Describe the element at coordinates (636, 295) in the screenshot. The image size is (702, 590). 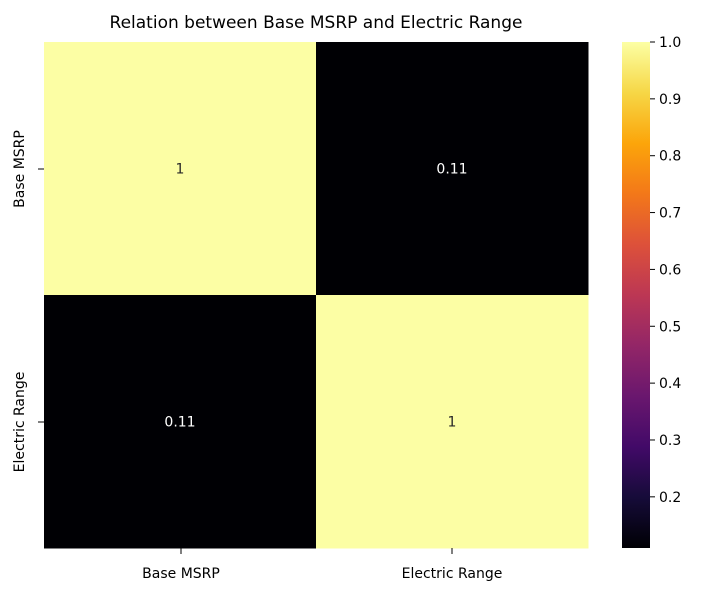
I see `colorbar` at that location.